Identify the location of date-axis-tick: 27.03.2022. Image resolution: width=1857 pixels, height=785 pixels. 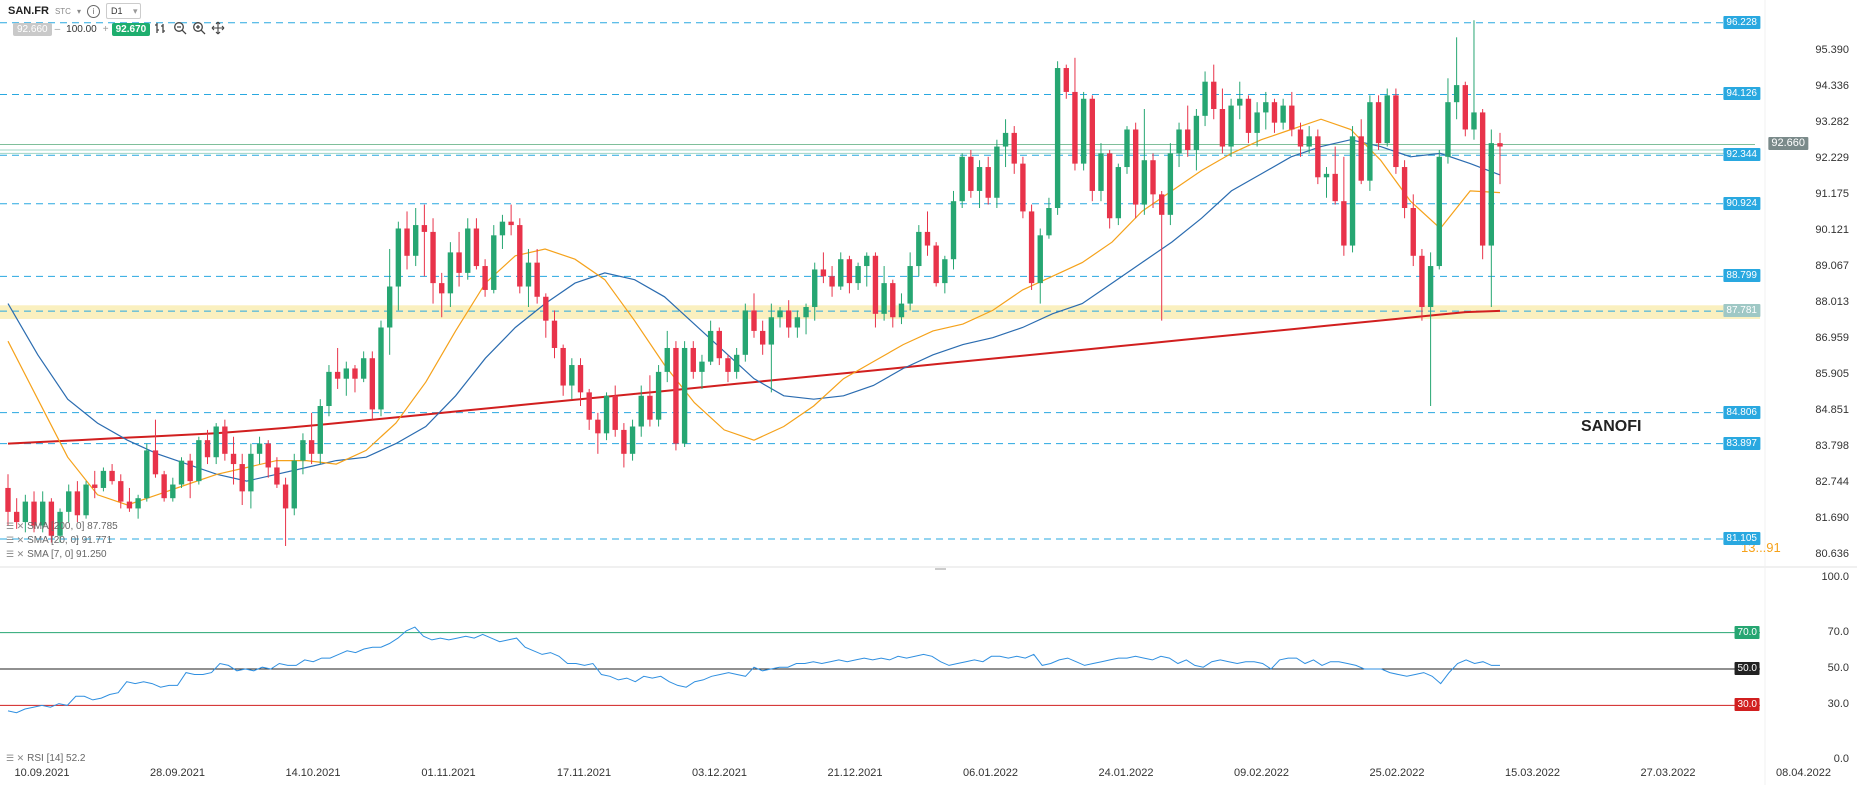
(1668, 773).